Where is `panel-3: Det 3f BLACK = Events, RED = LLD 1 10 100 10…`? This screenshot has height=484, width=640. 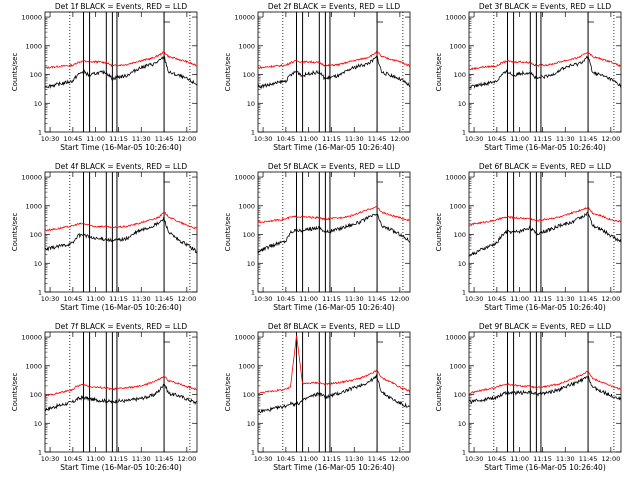 panel-3: Det 3f BLACK = Events, RED = LLD 1 10 100 10… is located at coordinates (528, 77).